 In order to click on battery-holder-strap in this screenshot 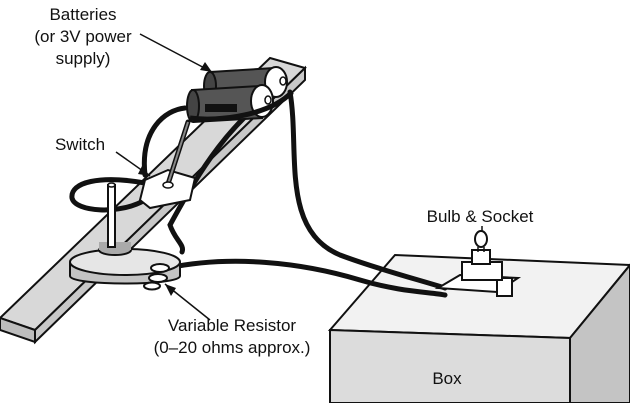, I will do `click(241, 106)`.